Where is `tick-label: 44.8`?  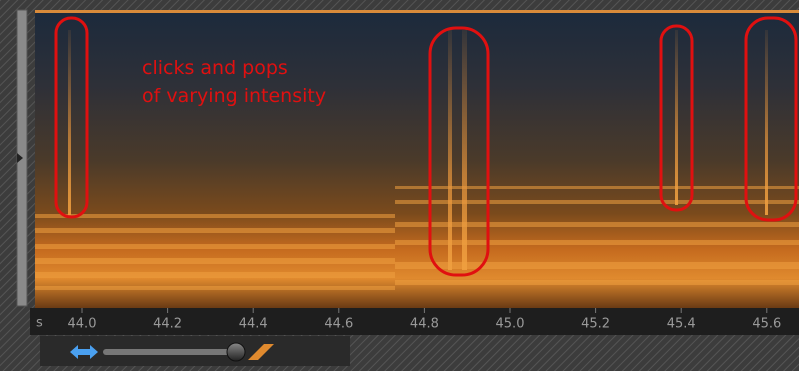
tick-label: 44.8 is located at coordinates (424, 324).